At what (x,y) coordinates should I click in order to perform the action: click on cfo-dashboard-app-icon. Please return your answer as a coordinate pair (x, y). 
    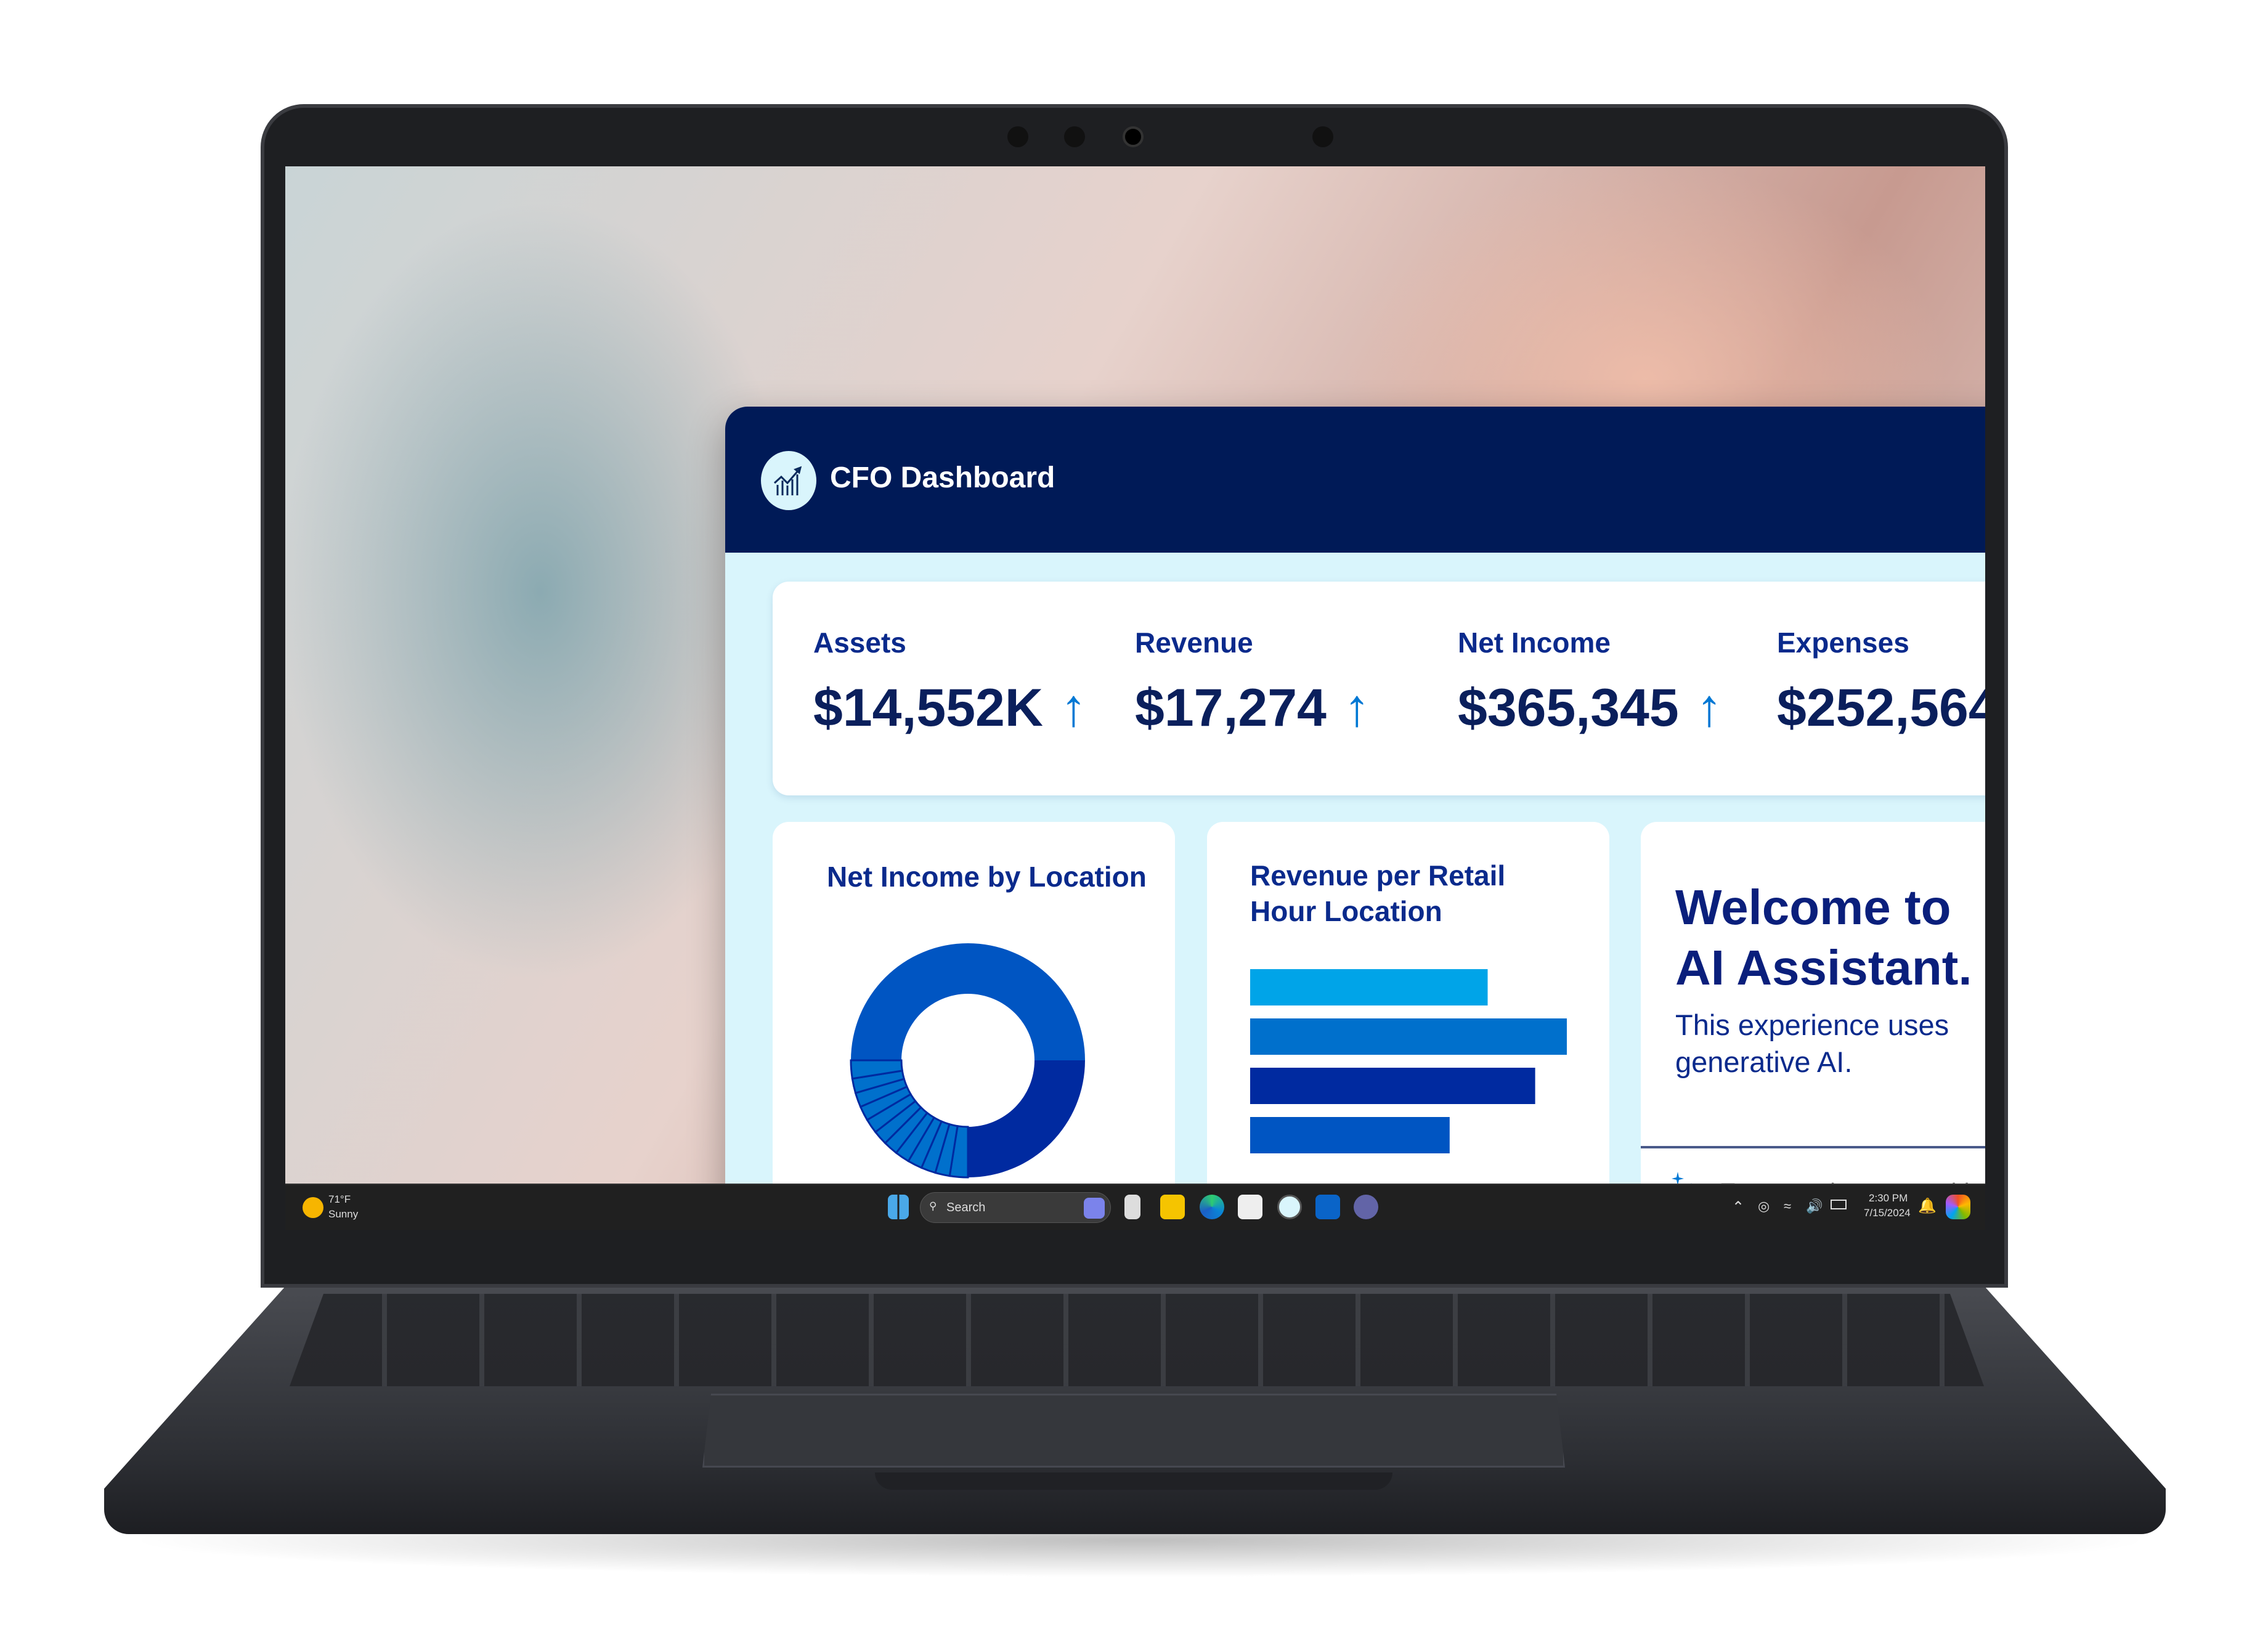
    Looking at the image, I should click on (1289, 1207).